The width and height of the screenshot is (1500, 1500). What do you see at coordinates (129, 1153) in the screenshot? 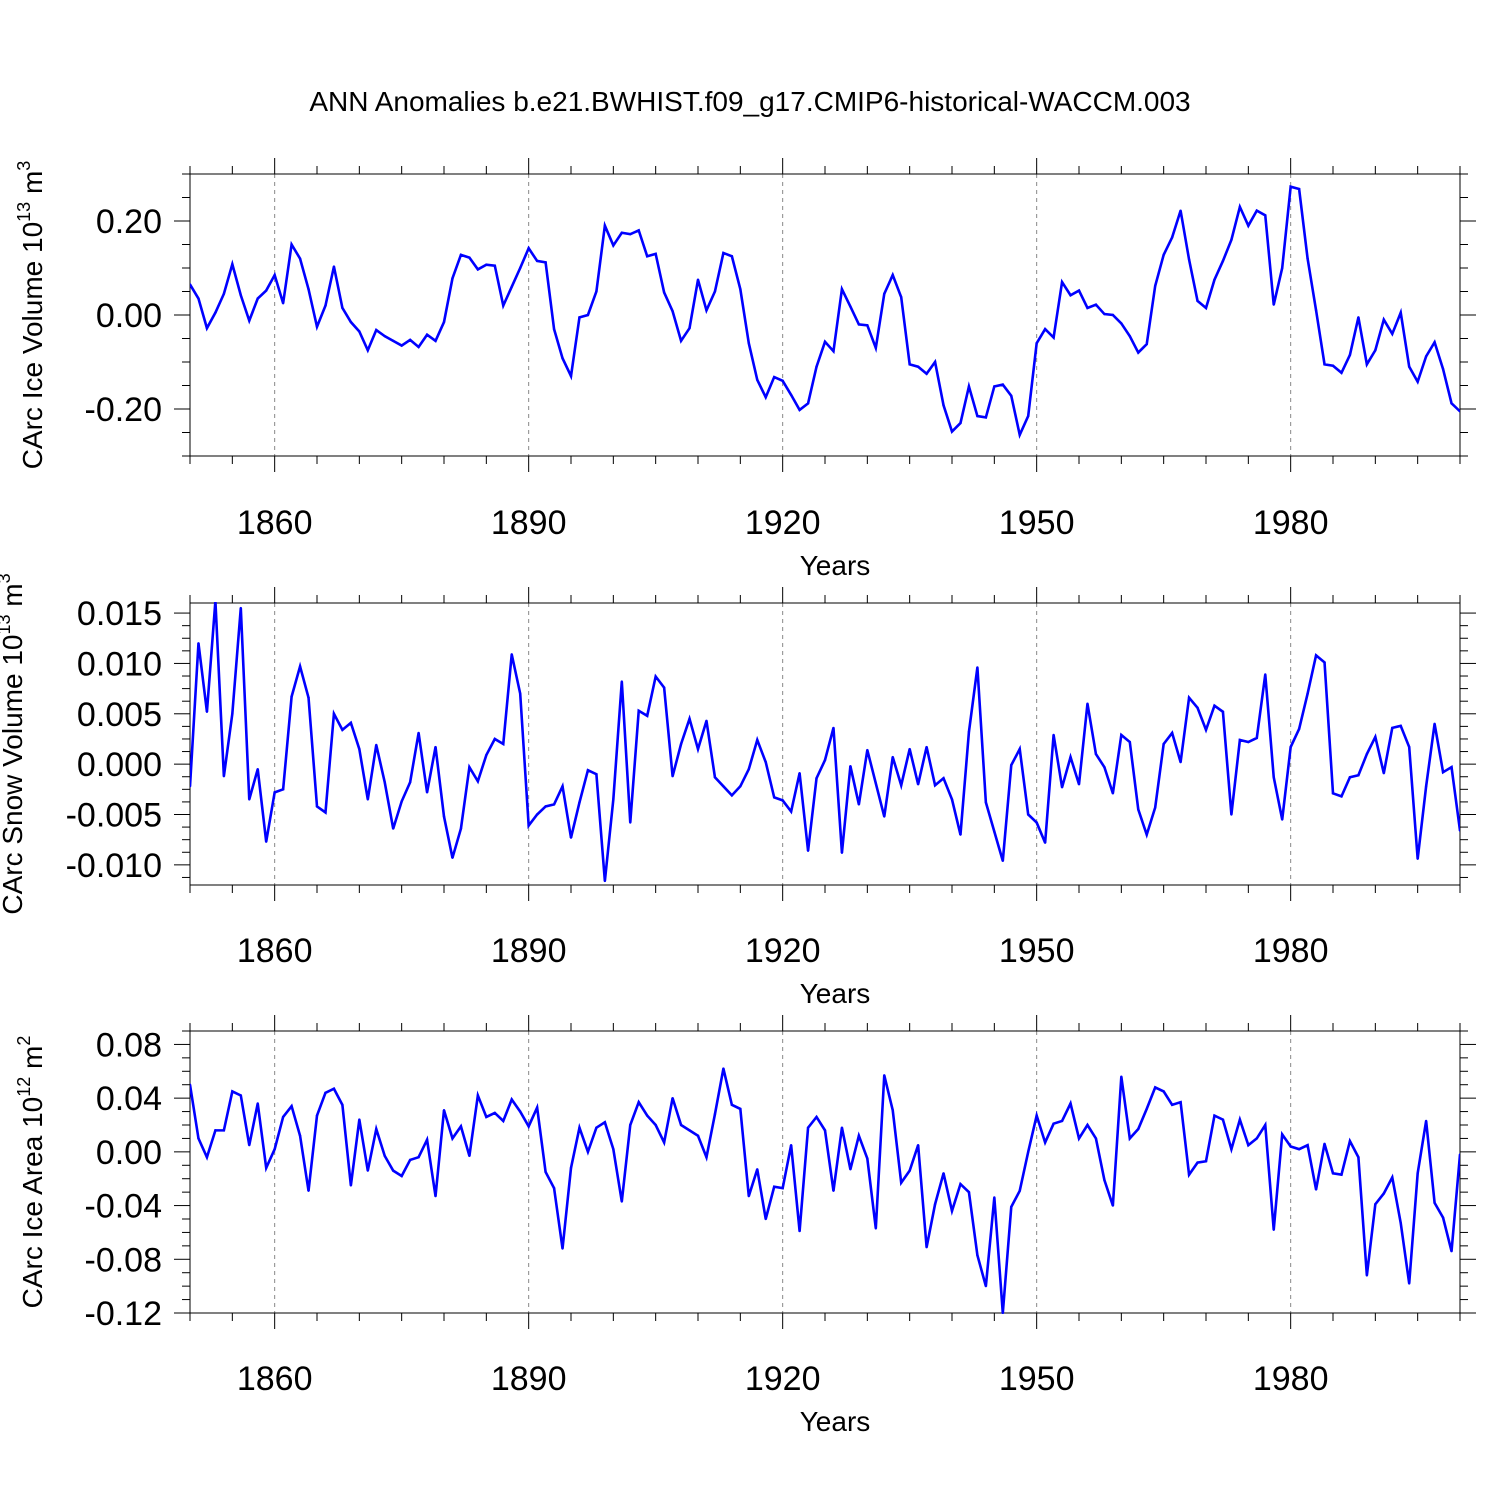
I see `y-tick-label: 0.00` at bounding box center [129, 1153].